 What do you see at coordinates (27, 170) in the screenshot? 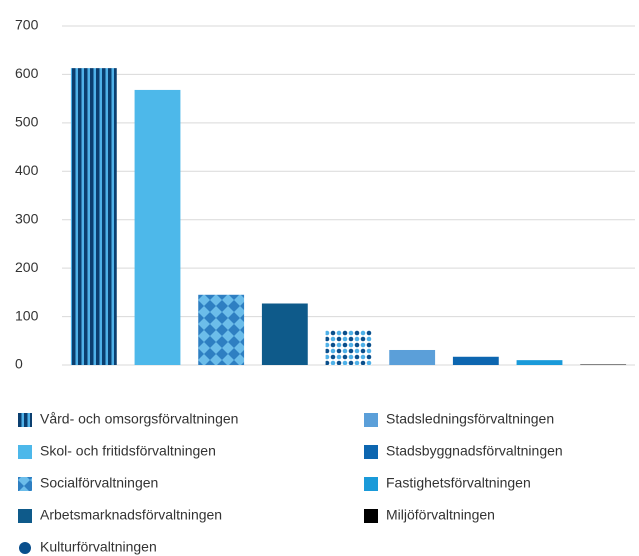
I see `y-tick-label: 400` at bounding box center [27, 170].